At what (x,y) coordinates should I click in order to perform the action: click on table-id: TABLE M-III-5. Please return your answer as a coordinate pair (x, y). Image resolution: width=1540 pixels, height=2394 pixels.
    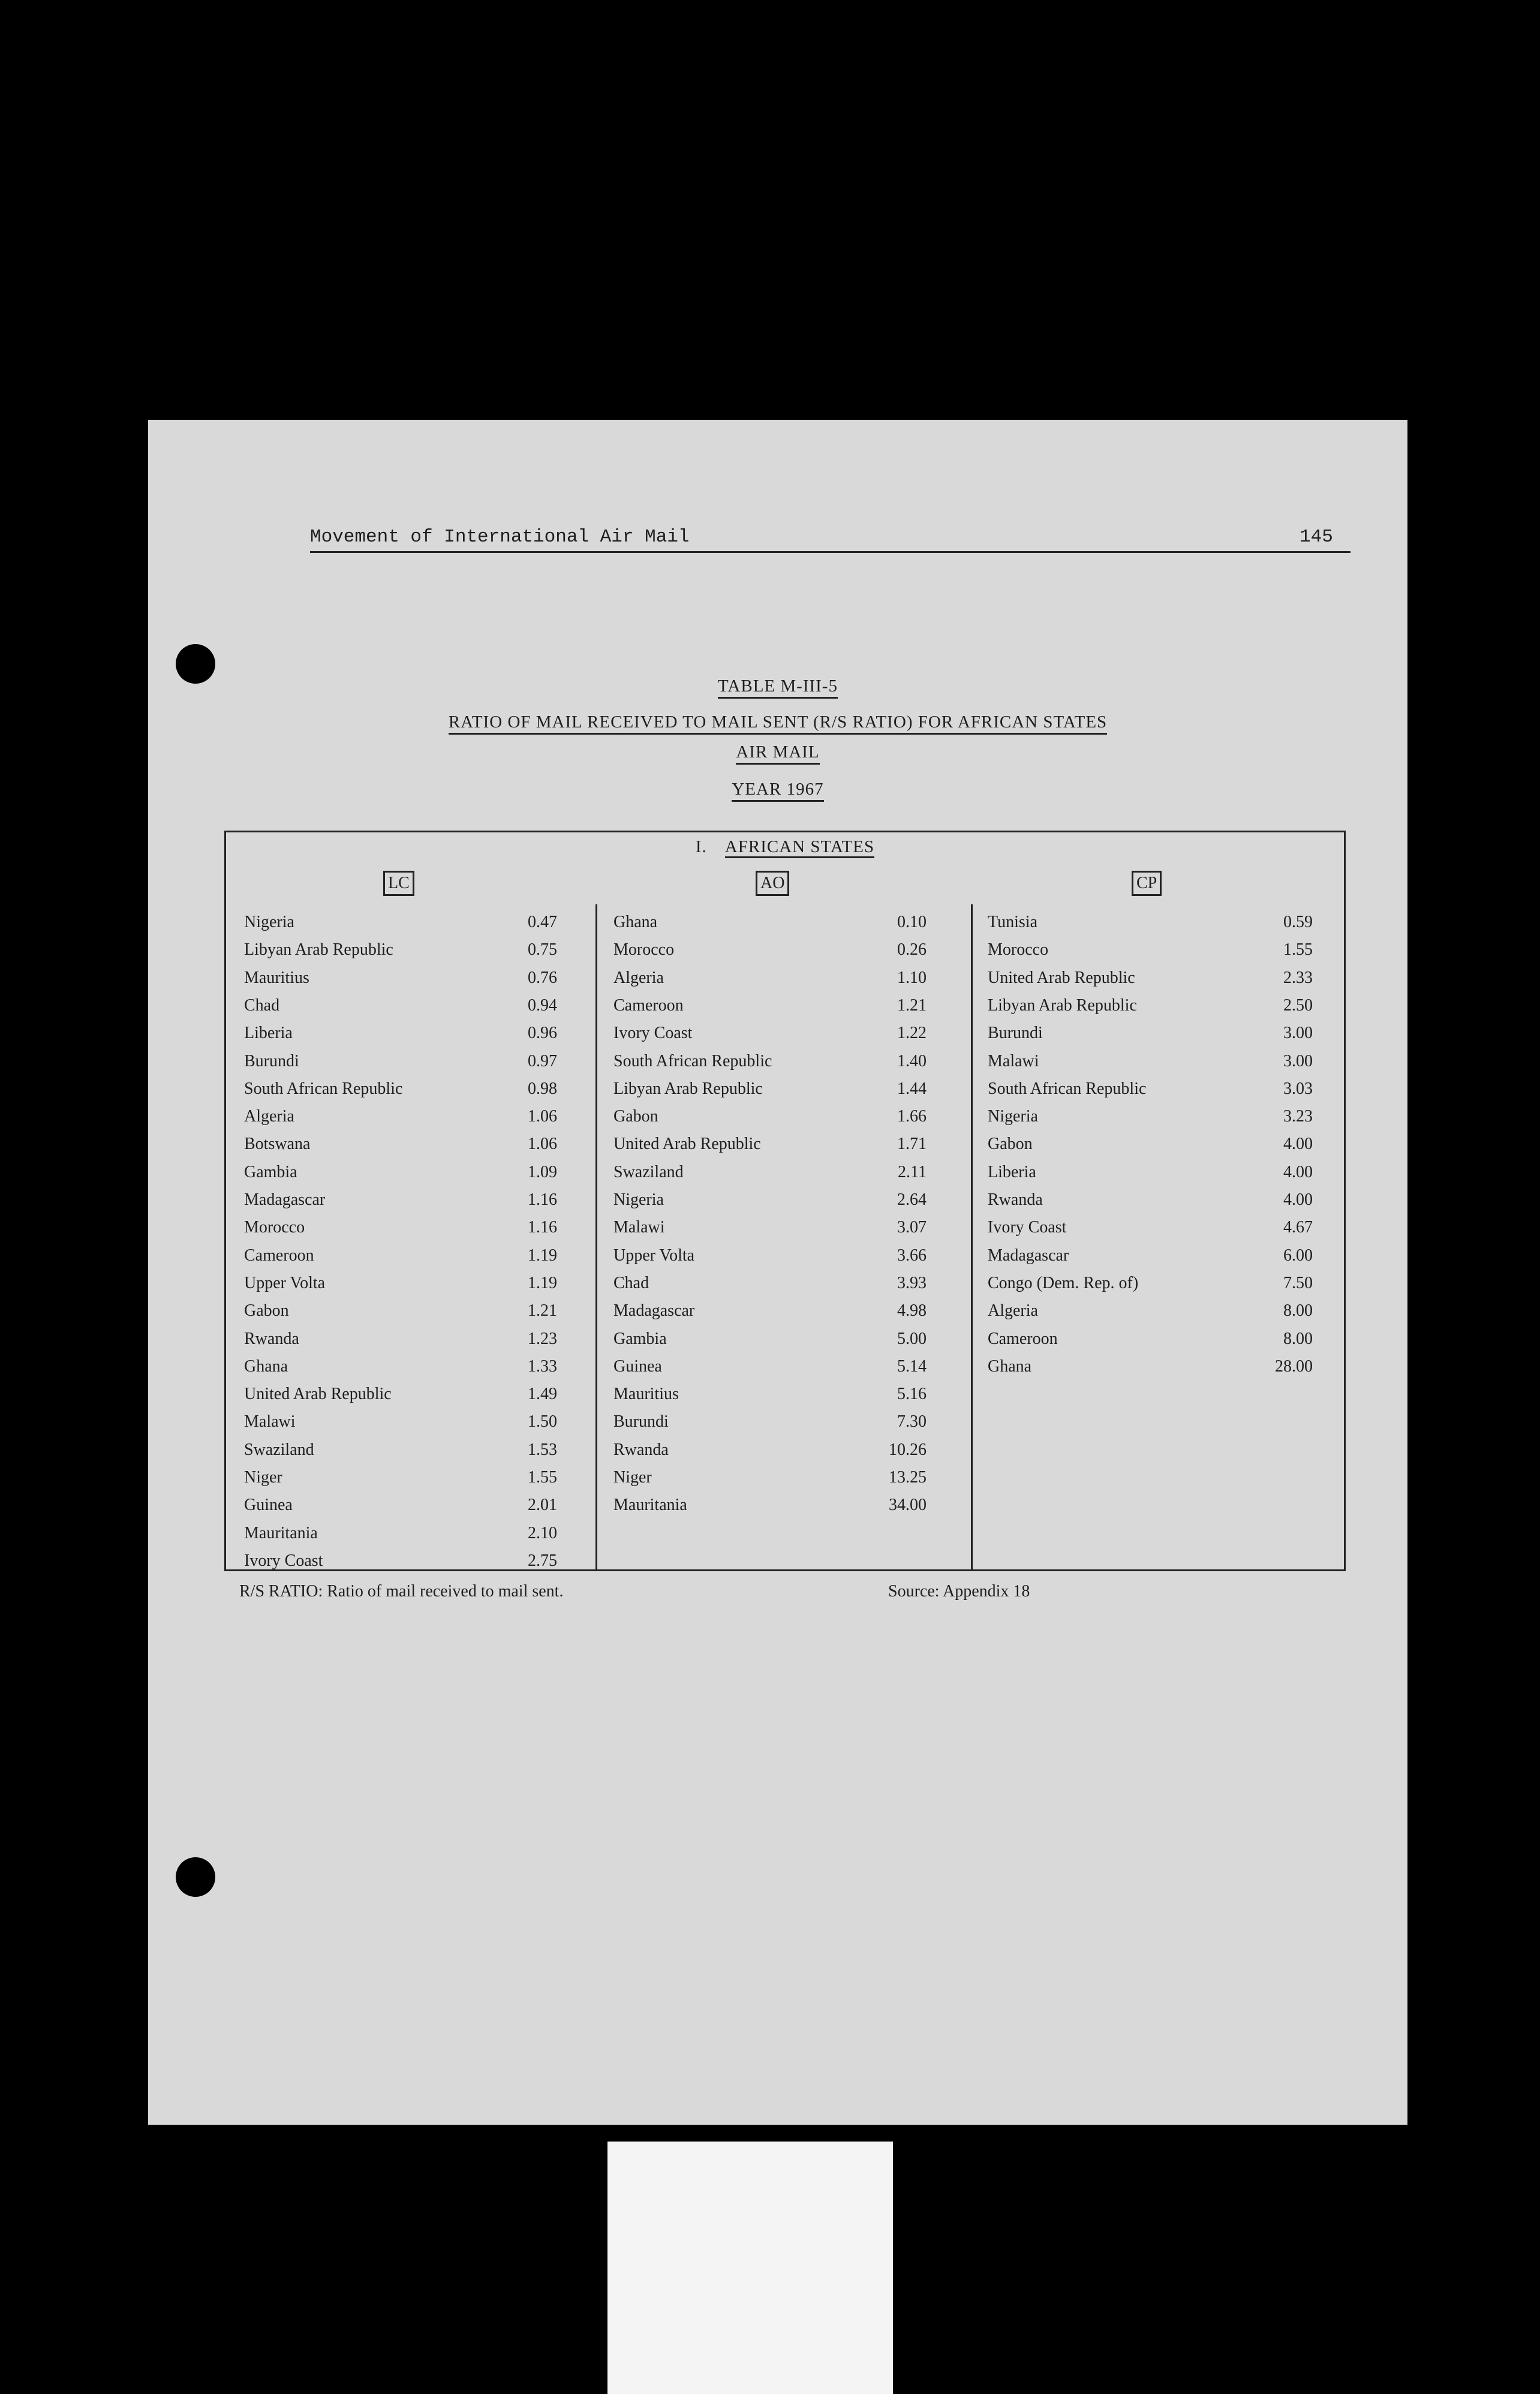
    Looking at the image, I should click on (777, 687).